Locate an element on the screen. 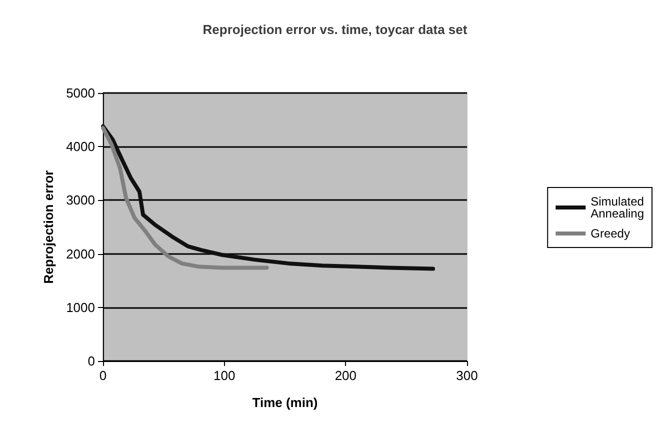  x-tick-label: 200 is located at coordinates (345, 375).